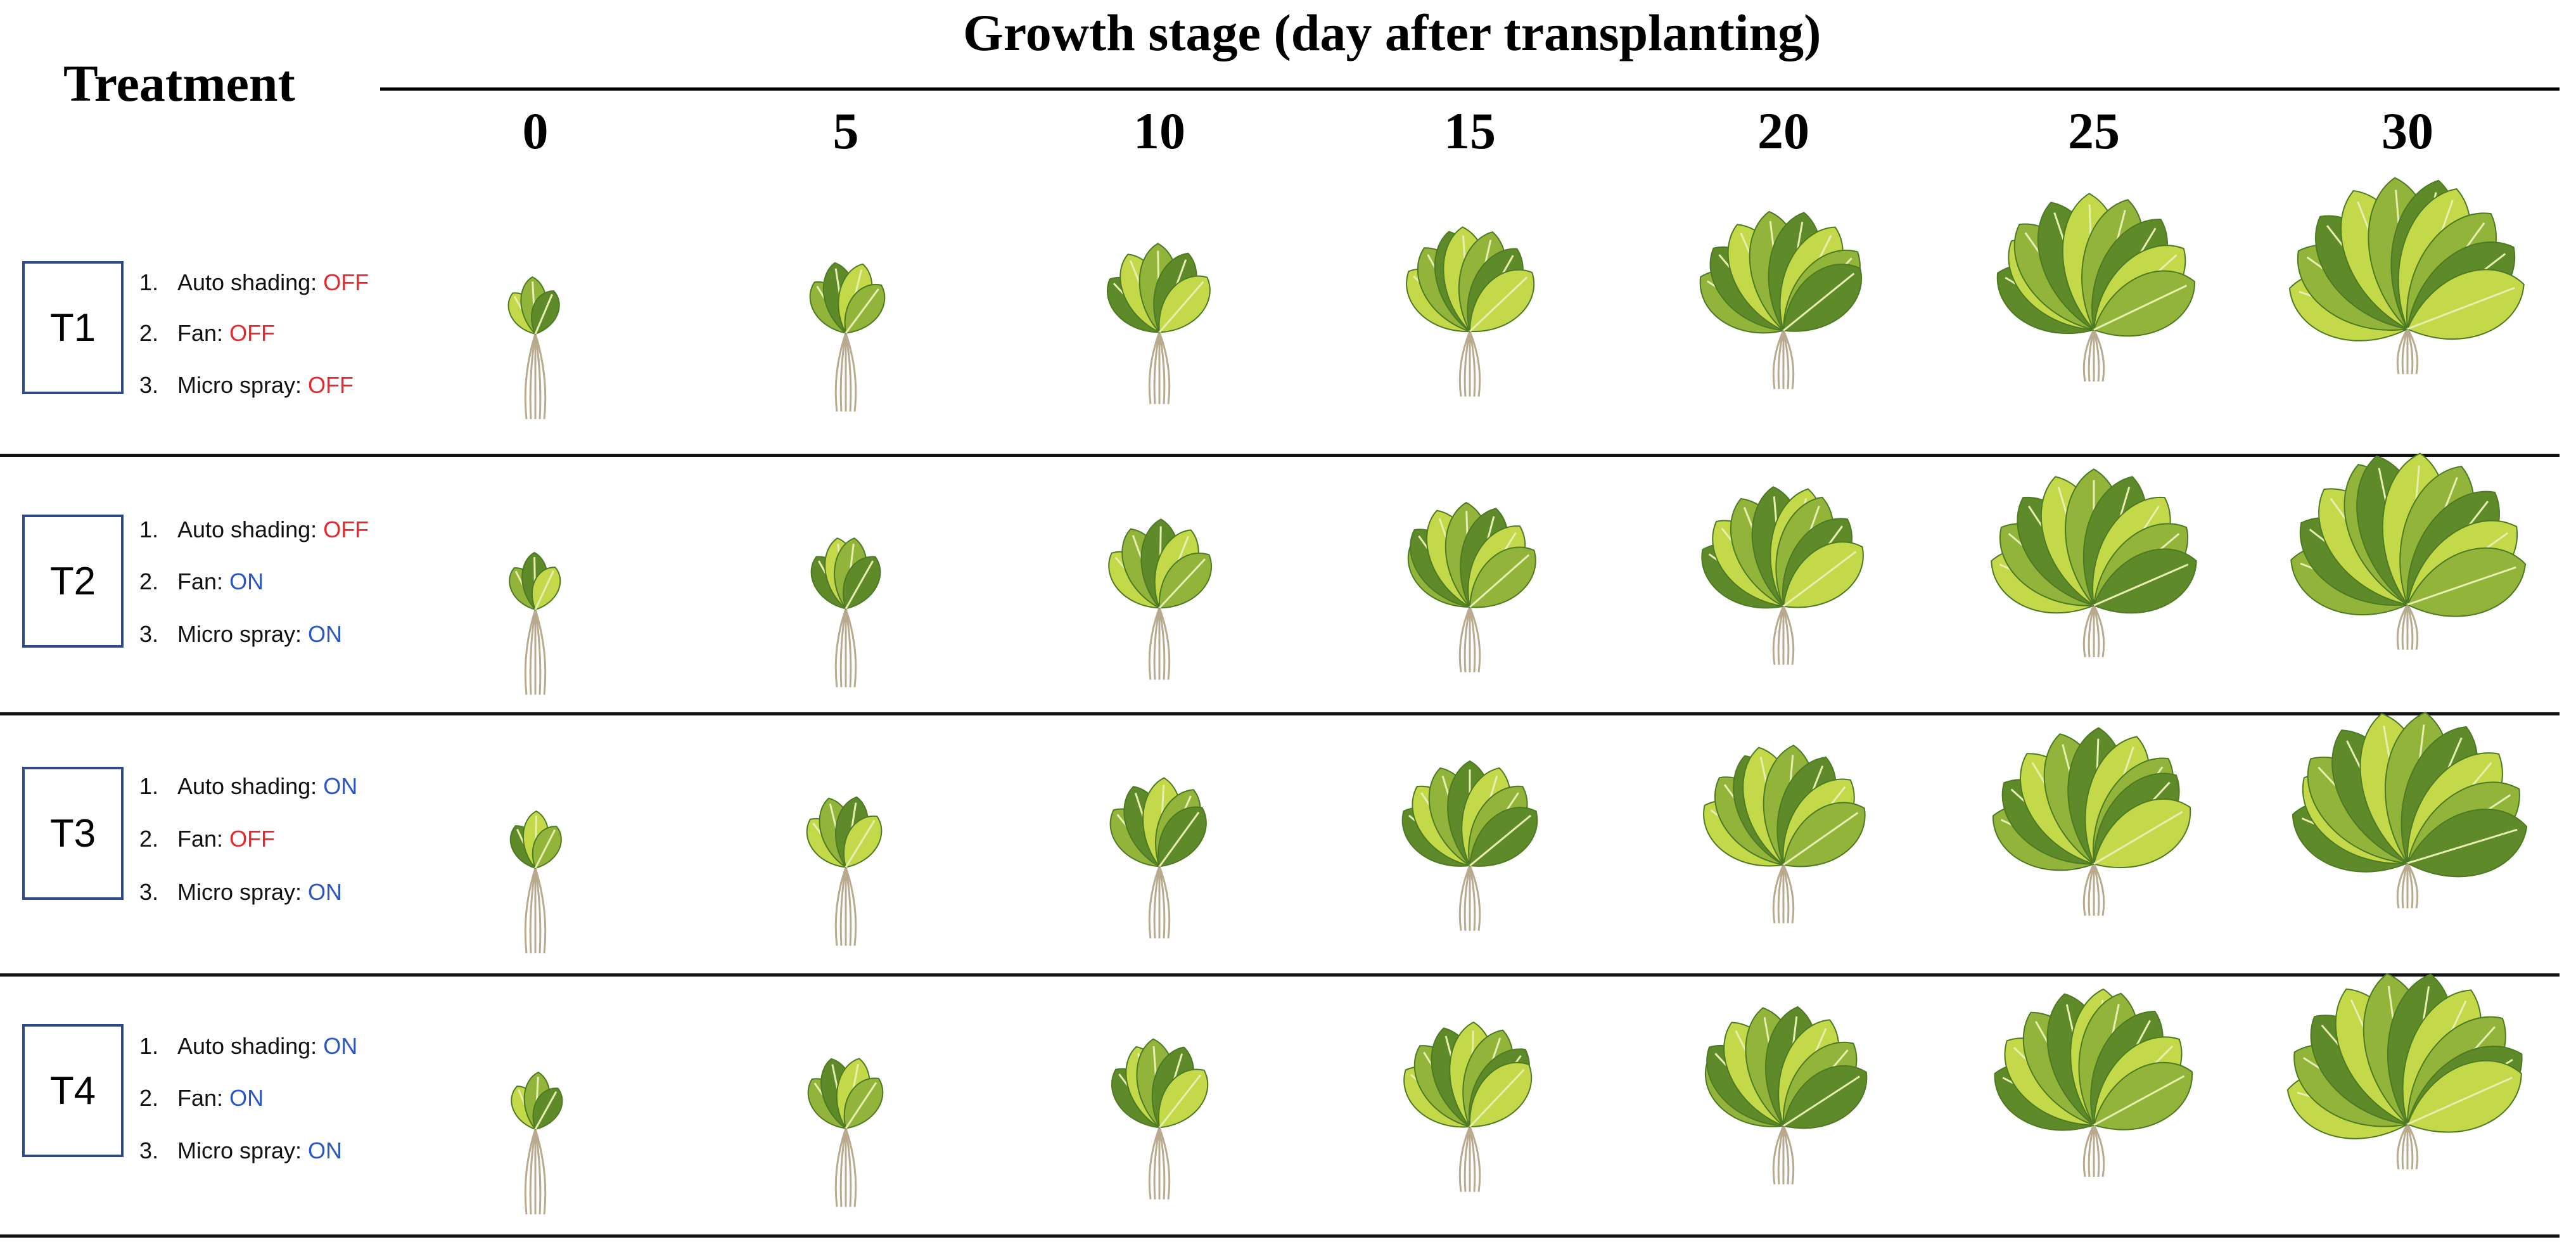 The image size is (2576, 1256). Describe the element at coordinates (2408, 131) in the screenshot. I see `day-label-30: 30` at that location.